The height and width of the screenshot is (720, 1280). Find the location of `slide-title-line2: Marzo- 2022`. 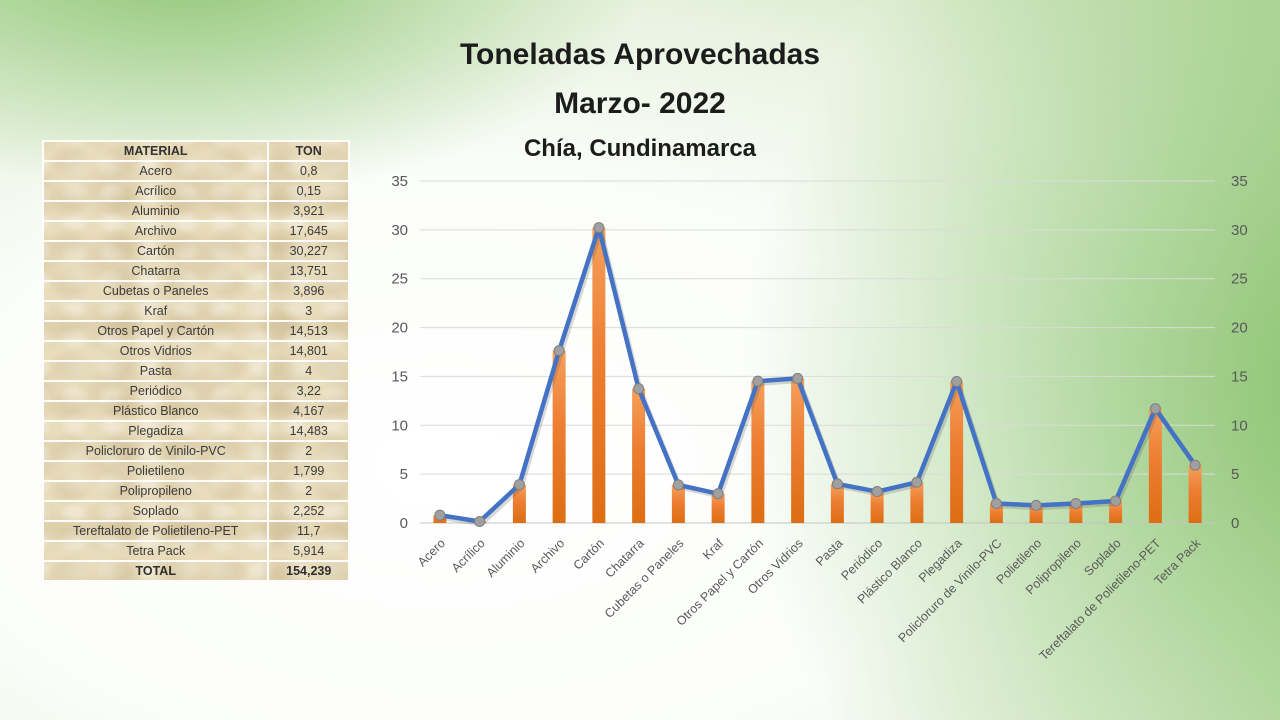

slide-title-line2: Marzo- 2022 is located at coordinates (640, 103).